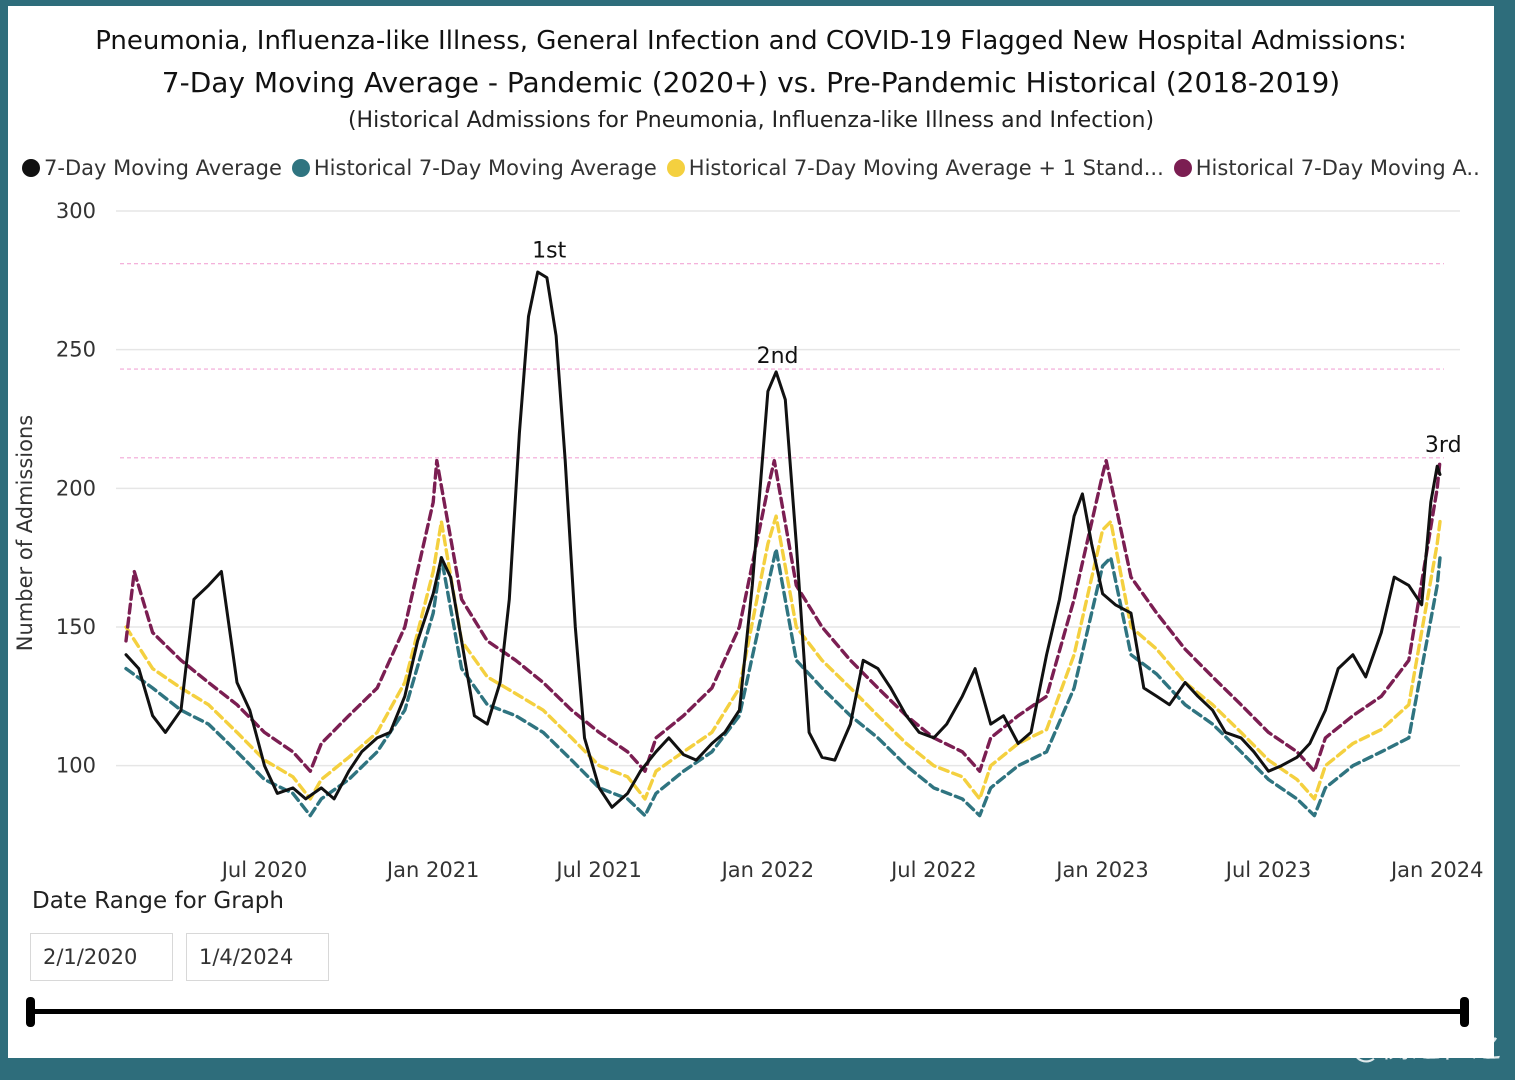 Image resolution: width=1515 pixels, height=1080 pixels. I want to click on x-tick-label: Jul 2020, so click(263, 870).